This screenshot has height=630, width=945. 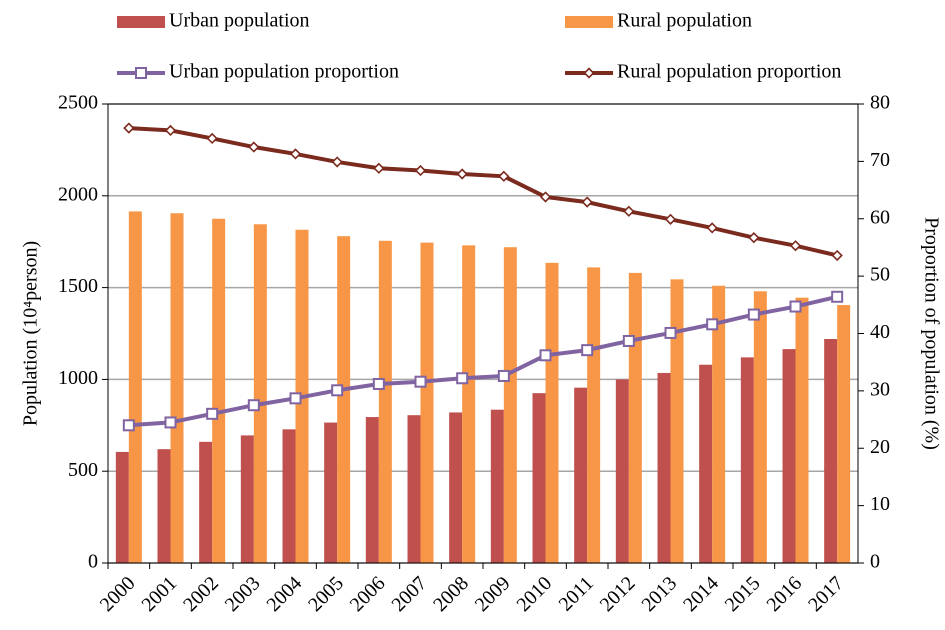 What do you see at coordinates (743, 594) in the screenshot?
I see `x-tick-label: 2015` at bounding box center [743, 594].